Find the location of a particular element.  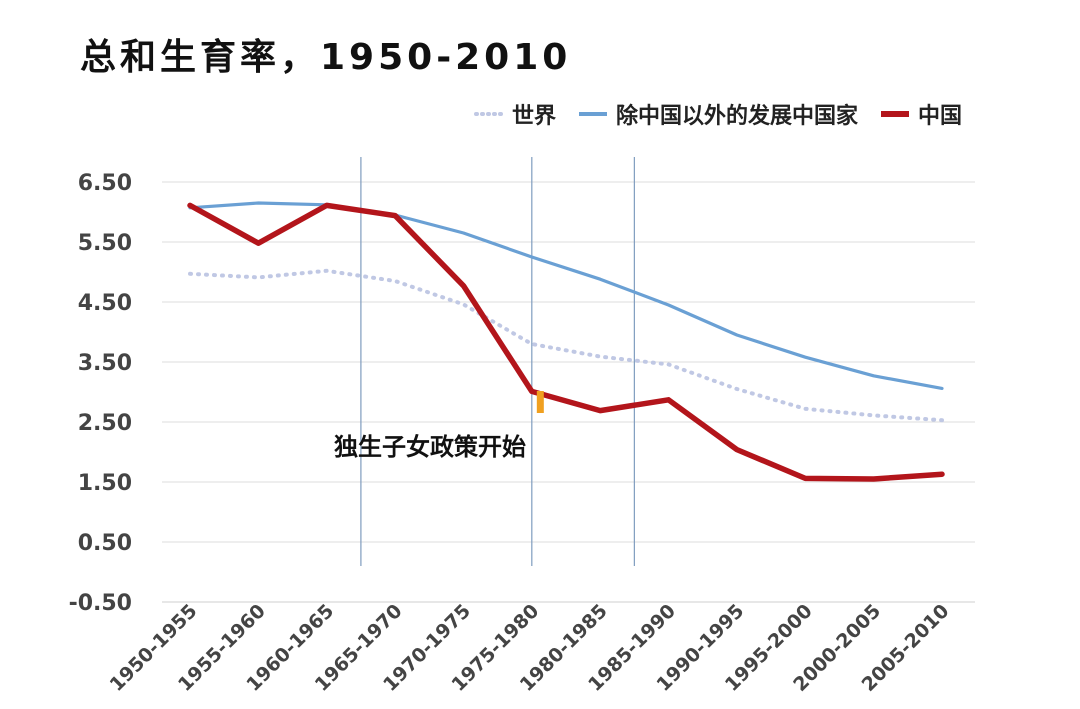

legend-item-developing: 除中国以外的发展中国家 is located at coordinates (718, 114).